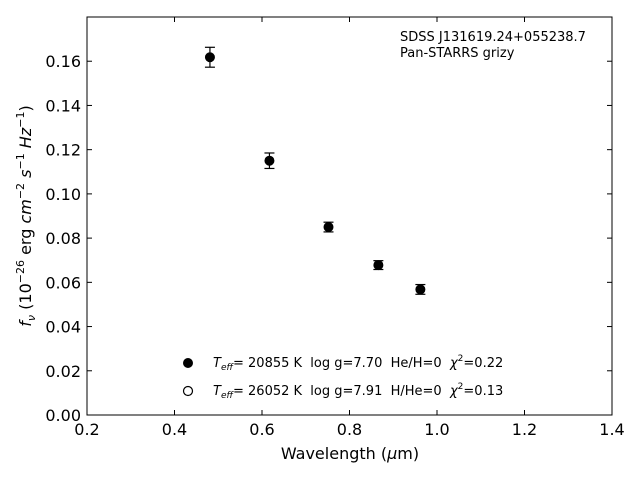 The height and width of the screenshot is (480, 640). Describe the element at coordinates (188, 391) in the screenshot. I see `legend-marker-open` at that location.